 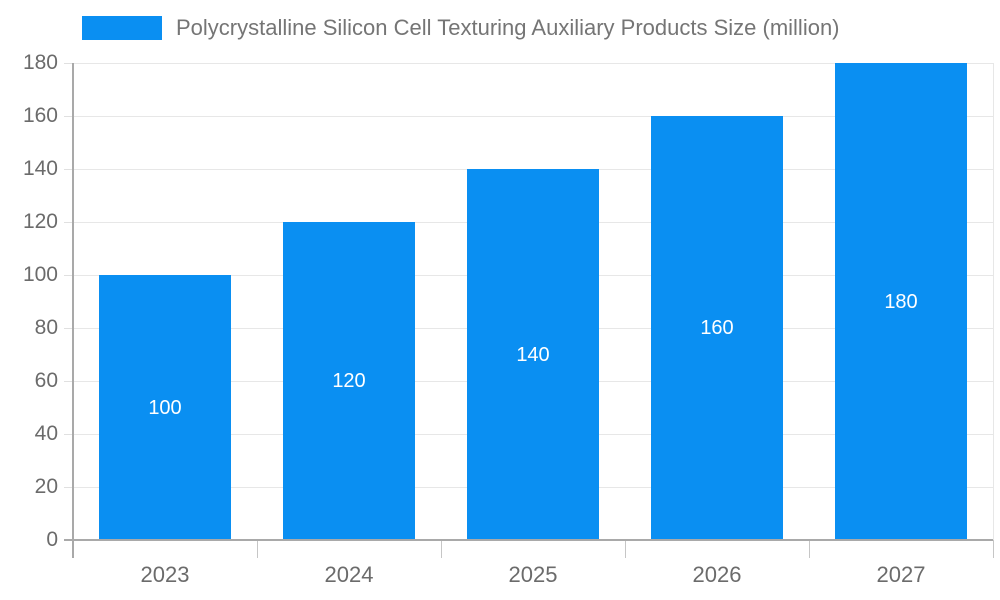 What do you see at coordinates (533, 574) in the screenshot?
I see `x-axis-tick-label: 2025` at bounding box center [533, 574].